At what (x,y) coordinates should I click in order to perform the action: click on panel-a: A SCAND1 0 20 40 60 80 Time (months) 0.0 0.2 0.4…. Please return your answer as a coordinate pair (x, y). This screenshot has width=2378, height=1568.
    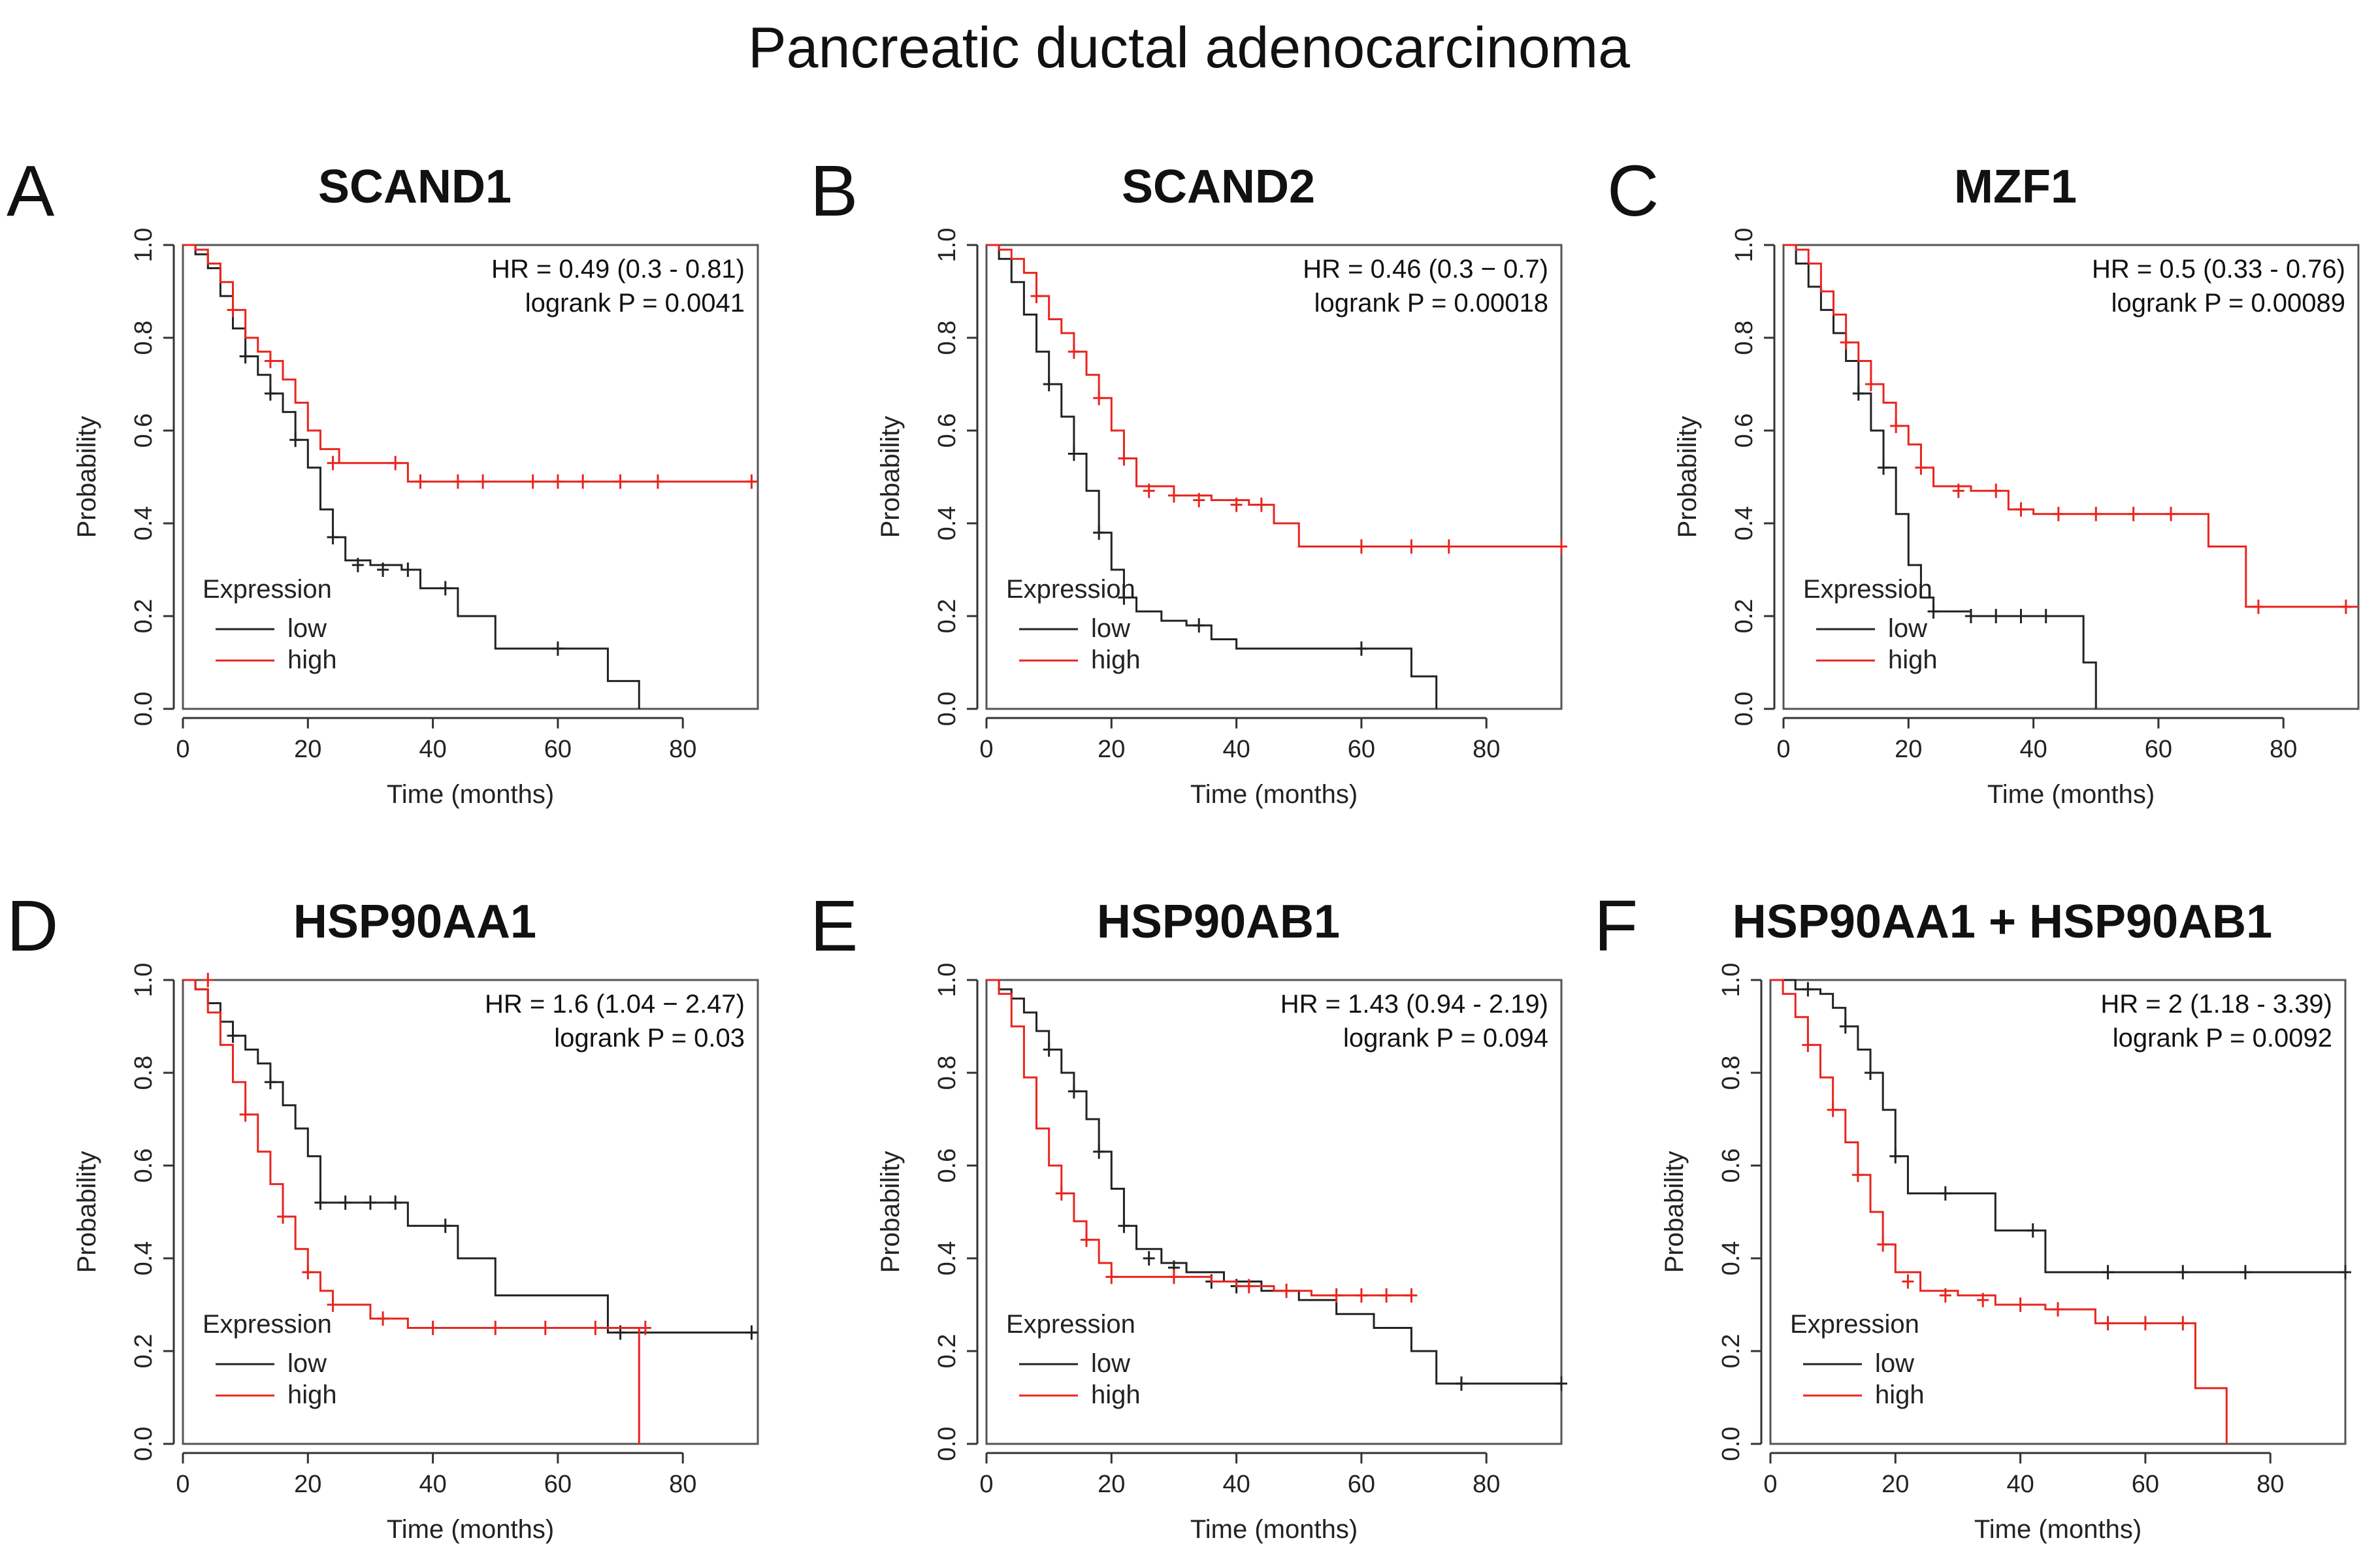
    Looking at the image, I should click on (398, 482).